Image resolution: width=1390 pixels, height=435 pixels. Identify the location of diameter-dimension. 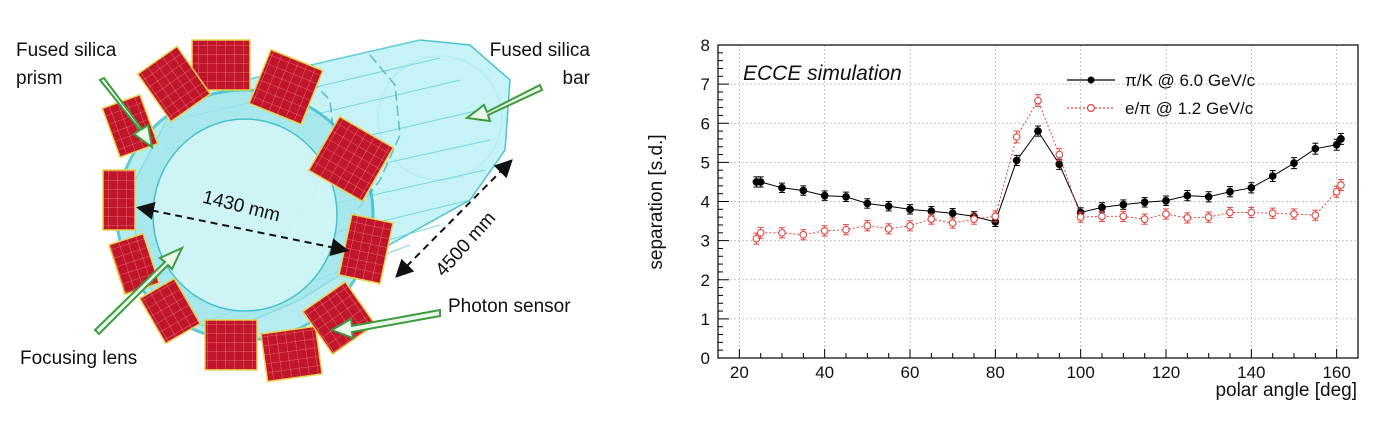
(242, 229).